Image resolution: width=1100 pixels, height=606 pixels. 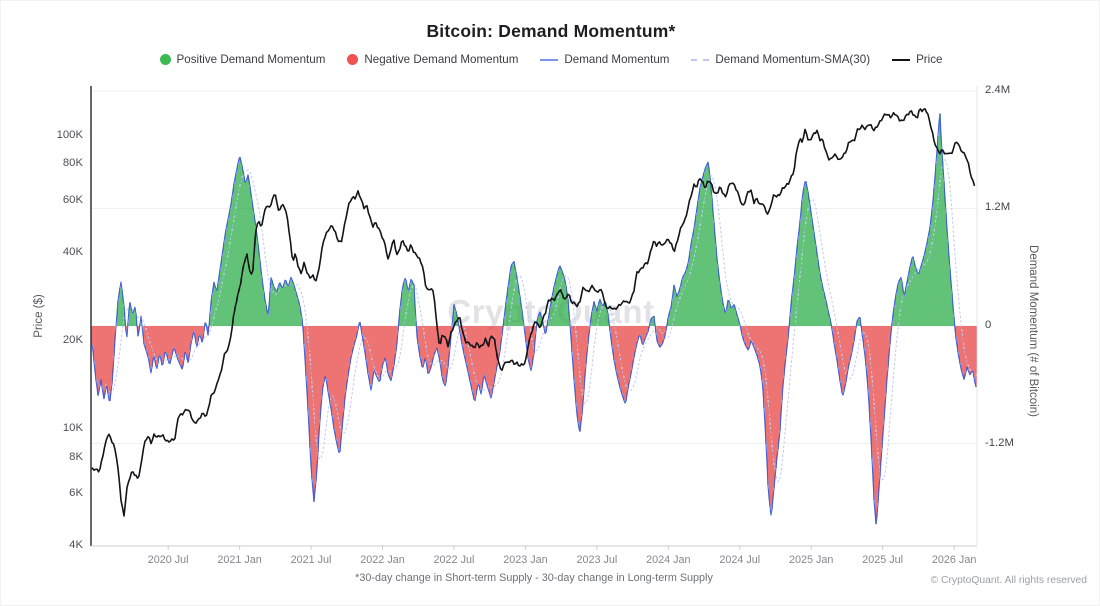 I want to click on price-tick-label: 80K, so click(x=72, y=163).